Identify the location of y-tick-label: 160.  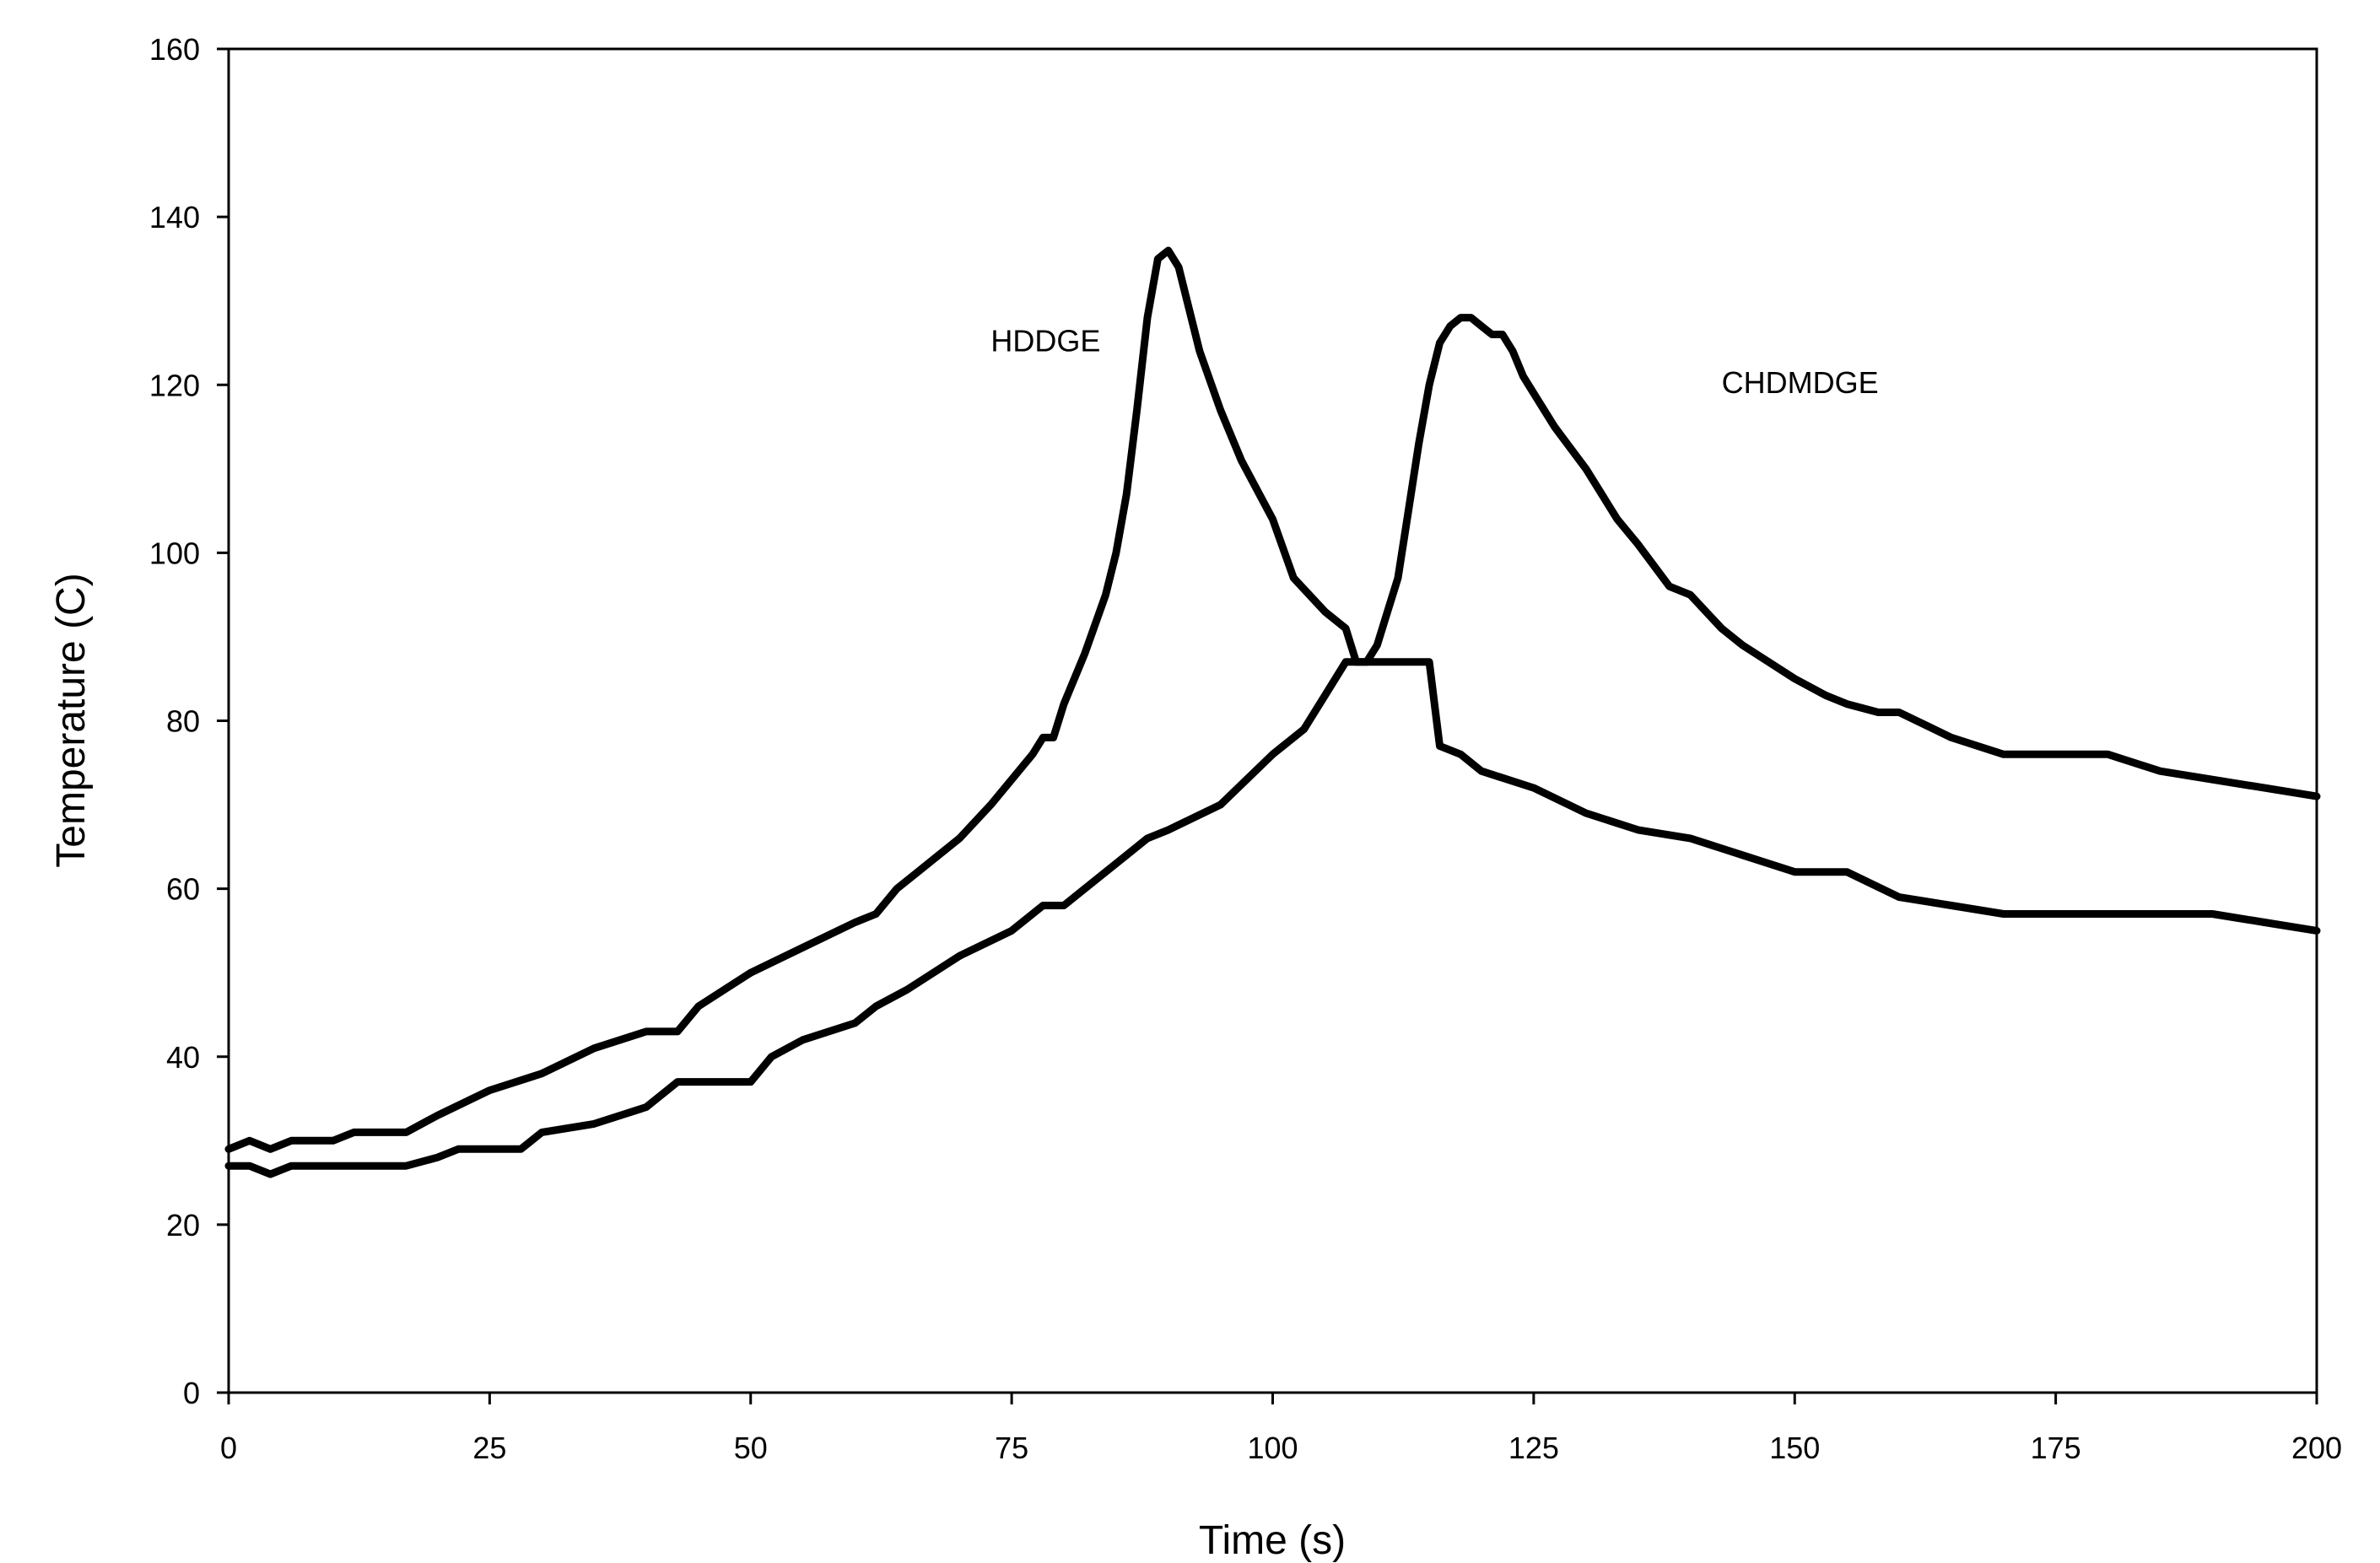
(174, 50).